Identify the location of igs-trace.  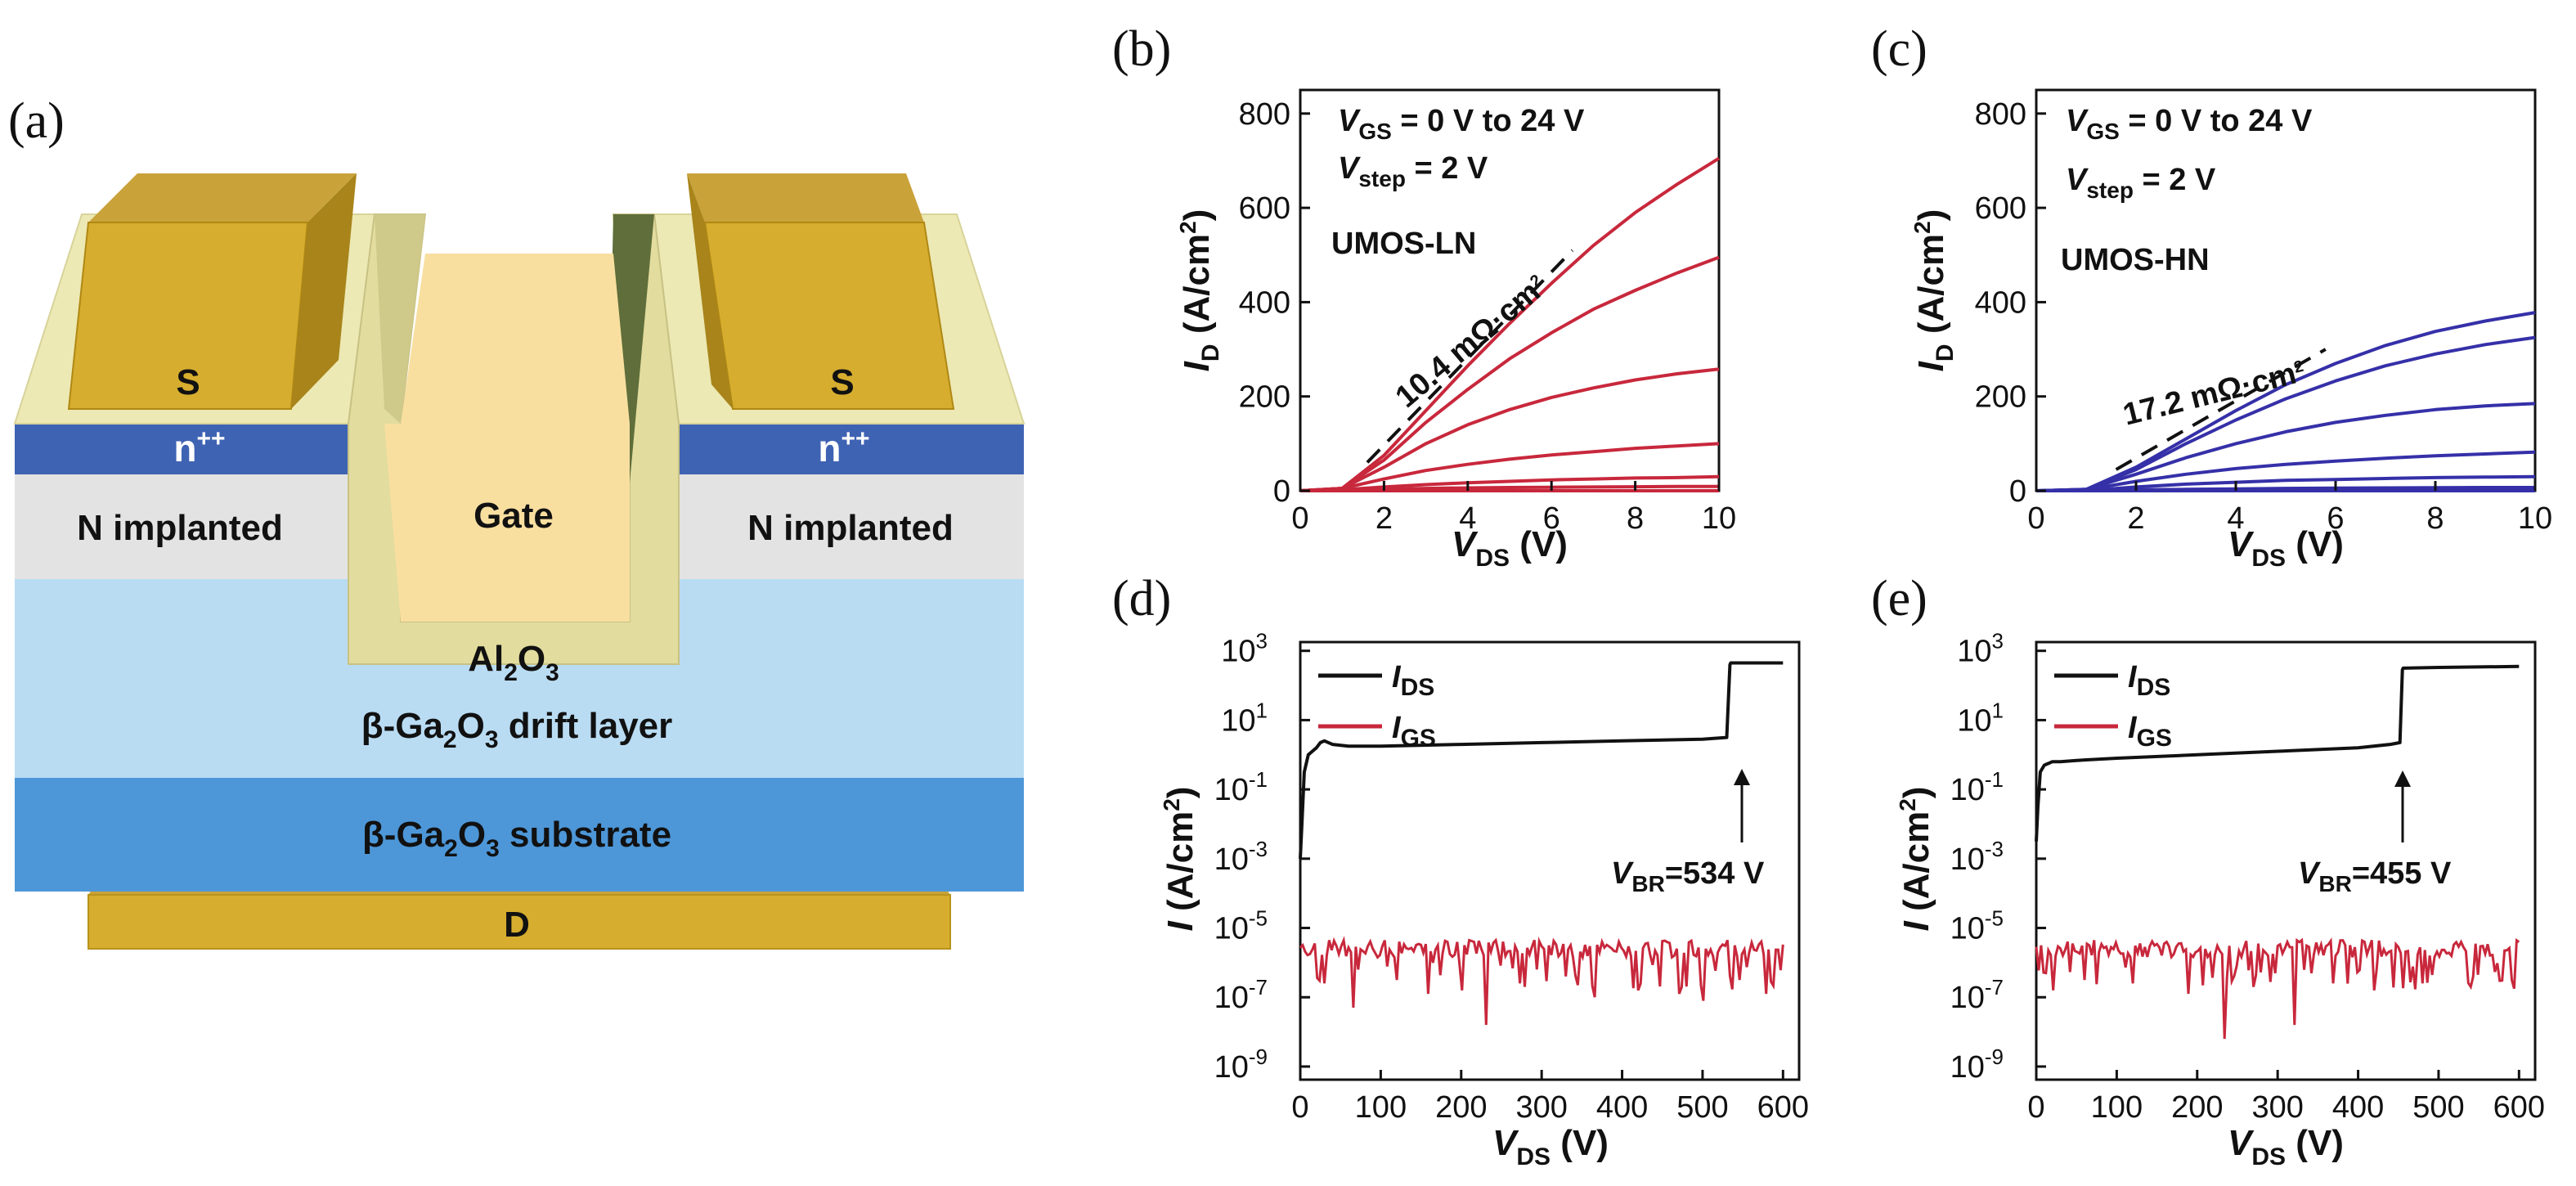
(2277, 989).